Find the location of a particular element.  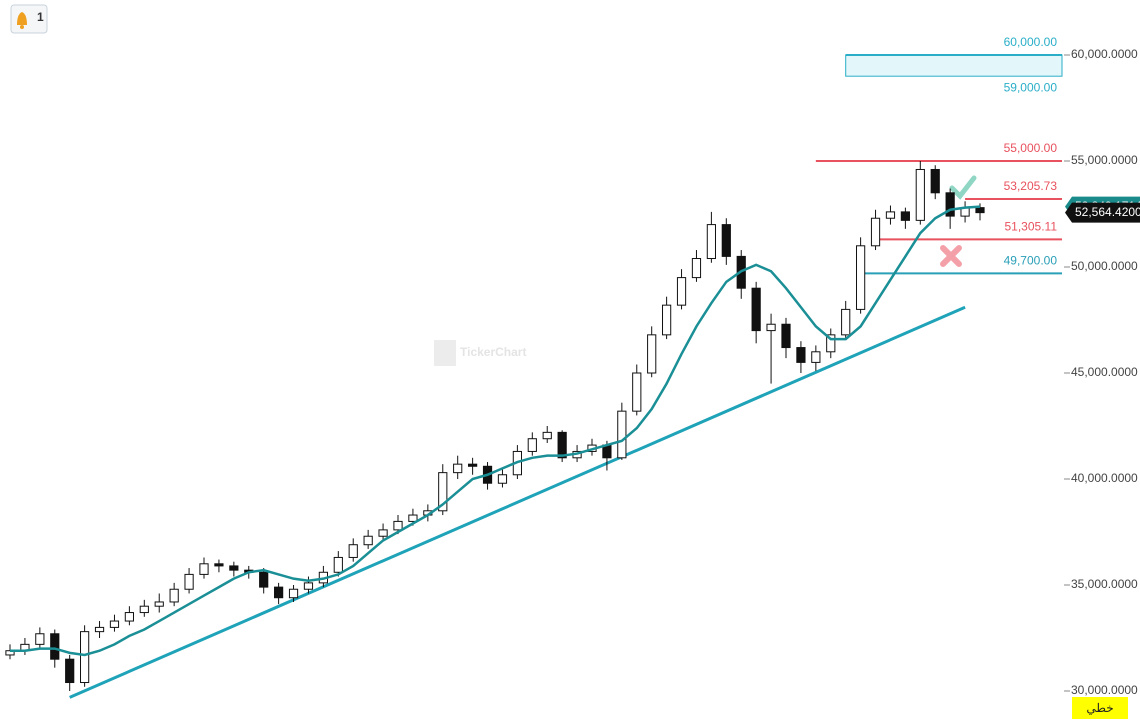

zone-top-label: 60,000.00 is located at coordinates (1031, 42).